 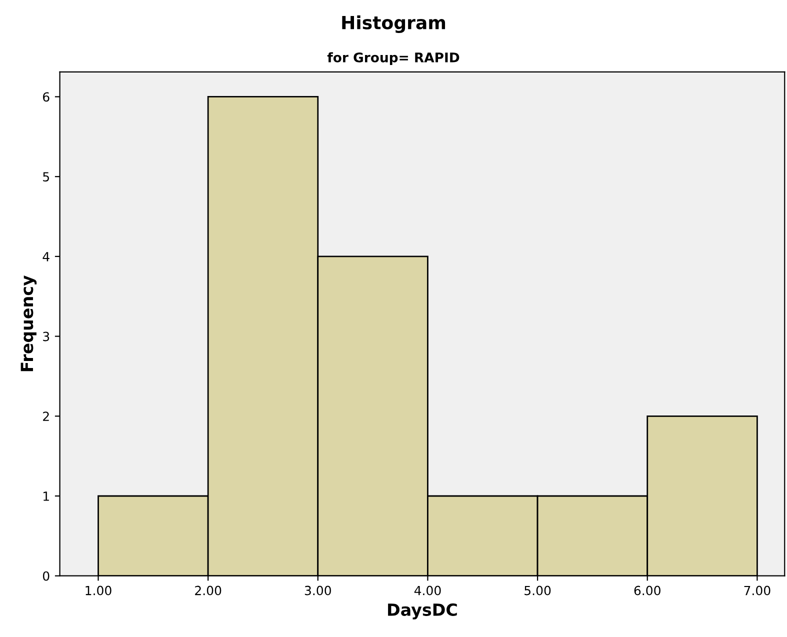 I want to click on y-tick-label: 6, so click(x=46, y=97).